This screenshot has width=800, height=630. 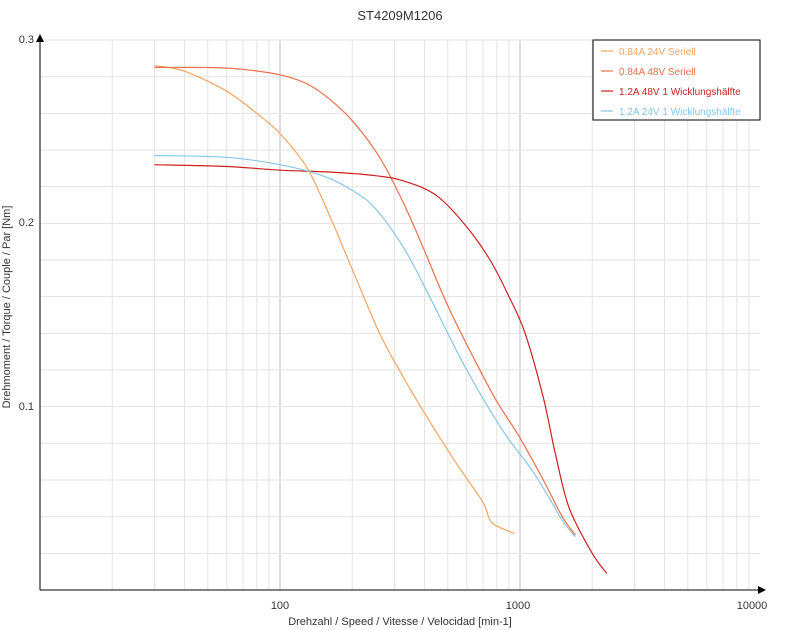 I want to click on x-tick-label-1000: 1000, so click(x=518, y=606).